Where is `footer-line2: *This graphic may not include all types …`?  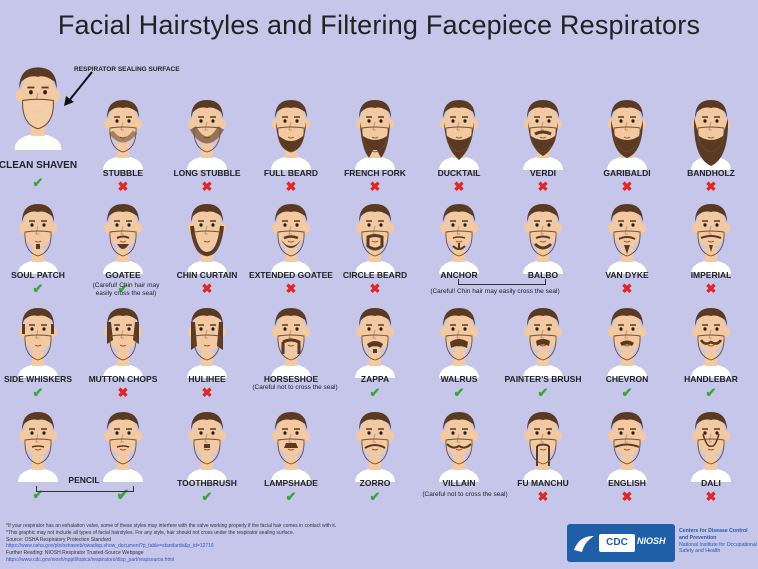 footer-line2: *This graphic may not include all types … is located at coordinates (150, 532).